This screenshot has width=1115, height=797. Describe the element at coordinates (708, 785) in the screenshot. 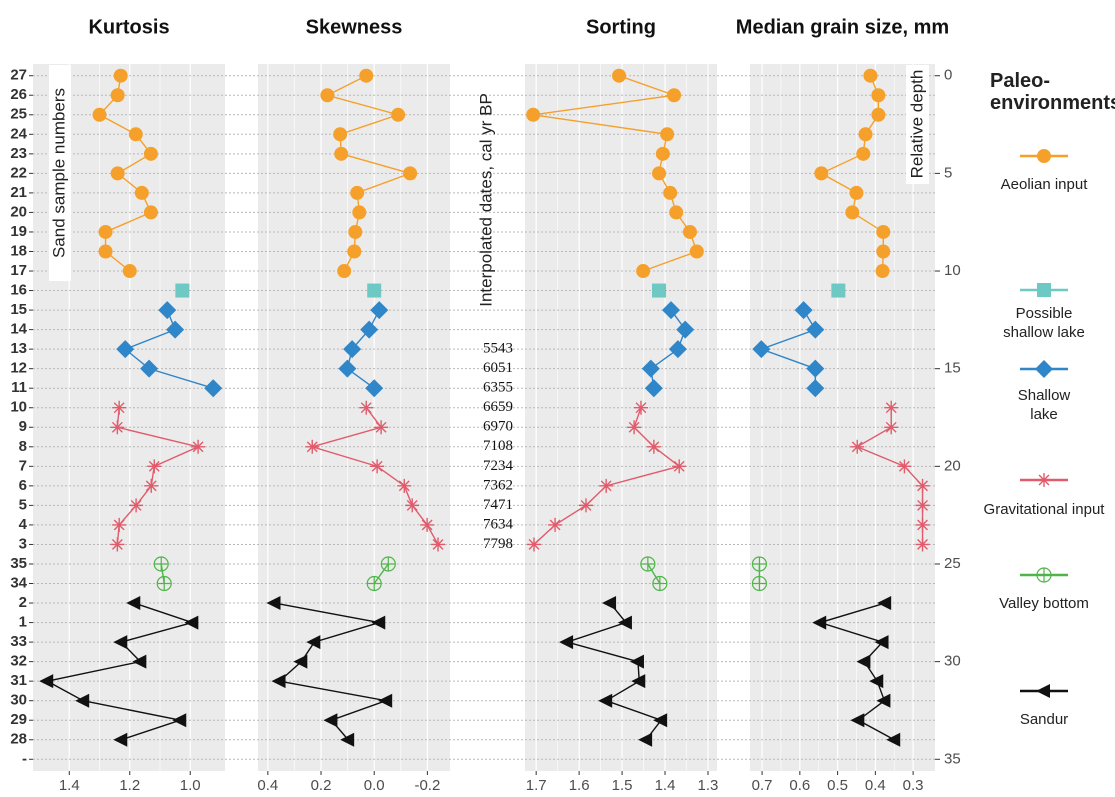

I see `x-tick-label: 1.3` at that location.